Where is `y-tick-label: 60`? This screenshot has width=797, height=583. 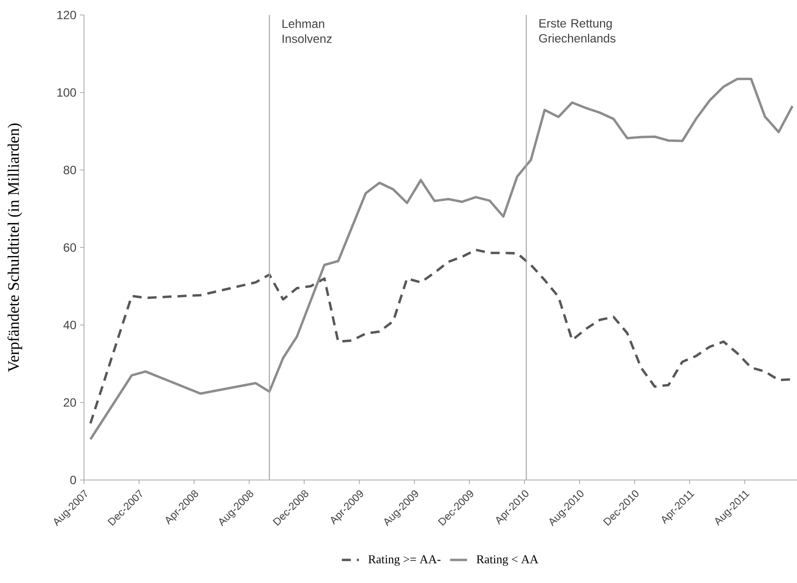 y-tick-label: 60 is located at coordinates (70, 247).